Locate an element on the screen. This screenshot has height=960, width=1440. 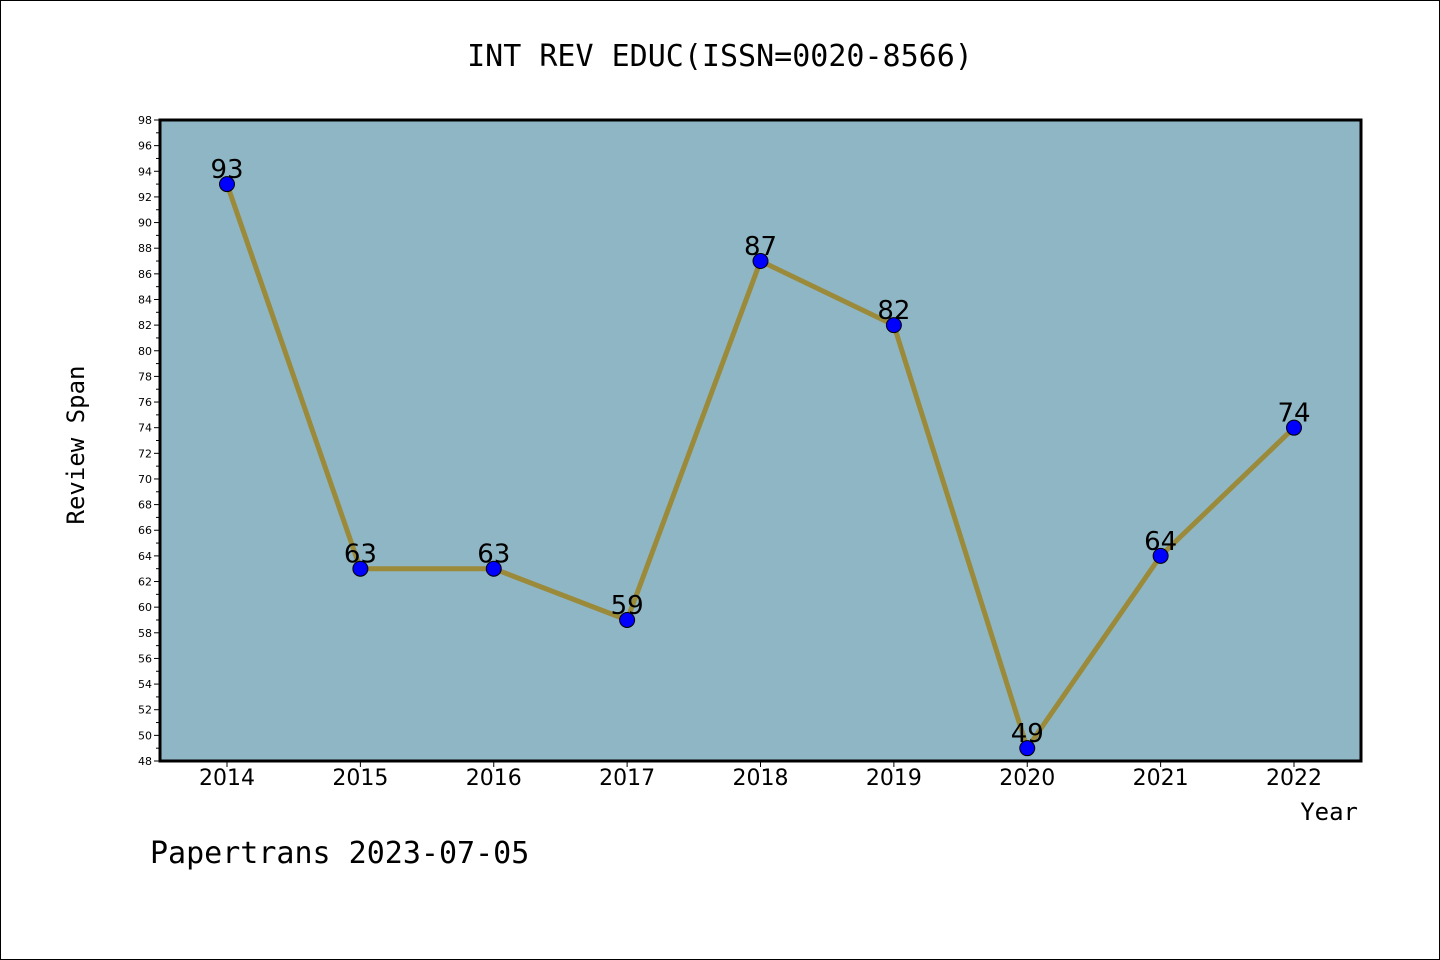
y-tick-label: 80 is located at coordinates (145, 351).